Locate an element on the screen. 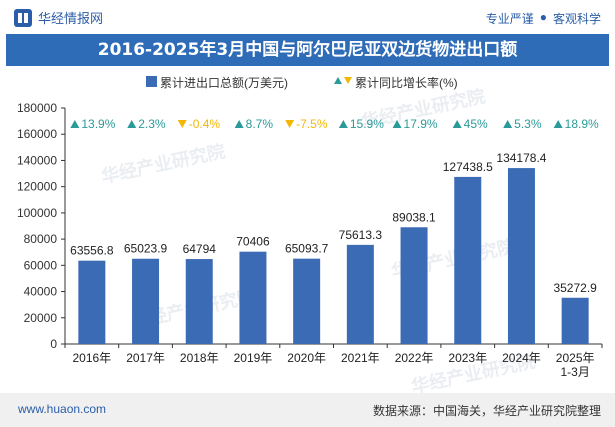 The width and height of the screenshot is (615, 427). logo-text: 华经情报网 is located at coordinates (71, 18).